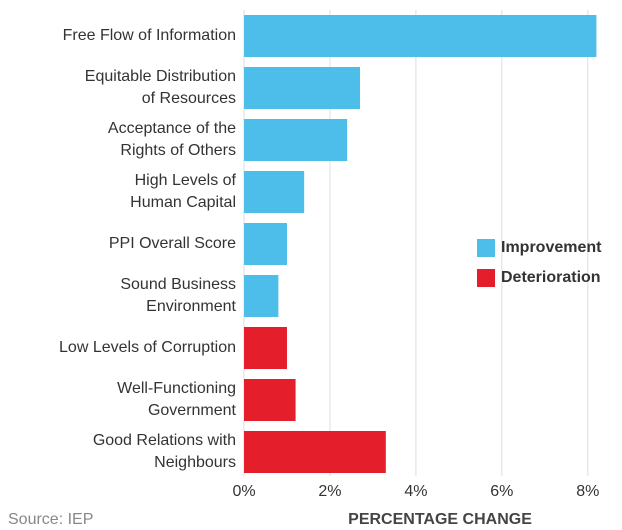  I want to click on y-tick-label: Well-Functioning, so click(176, 388).